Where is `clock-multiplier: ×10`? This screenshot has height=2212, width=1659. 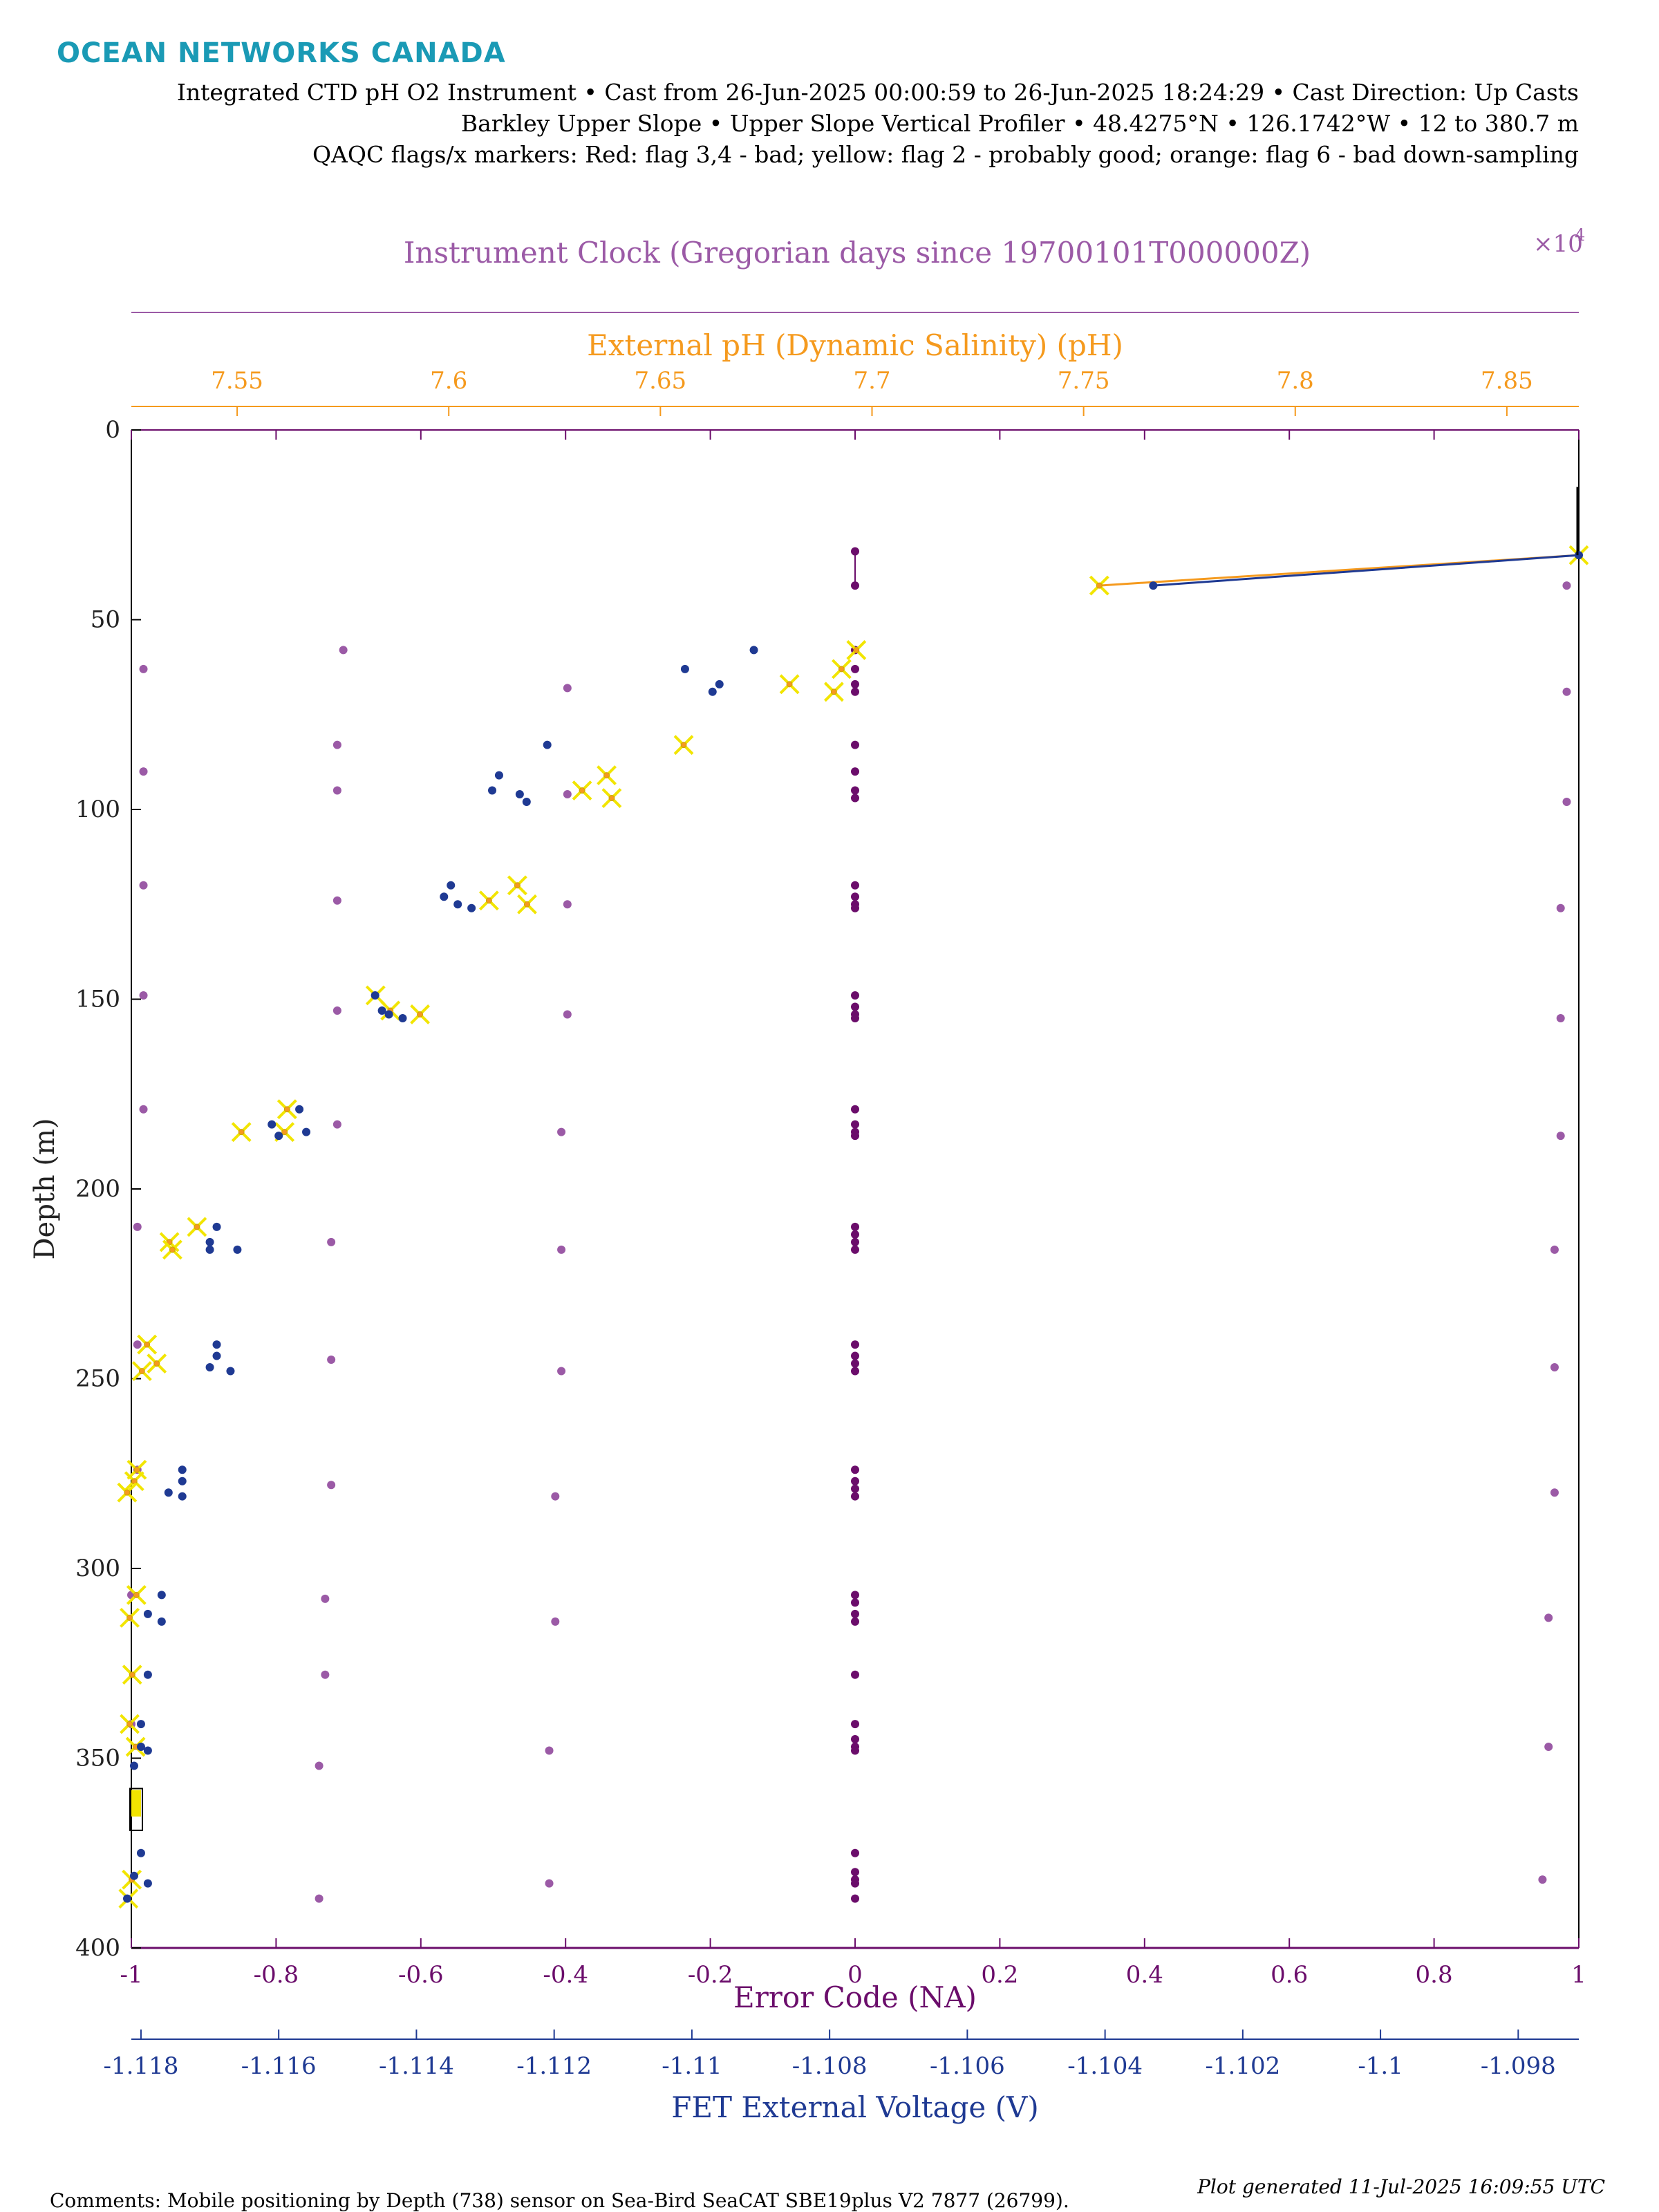 clock-multiplier: ×10 is located at coordinates (1558, 244).